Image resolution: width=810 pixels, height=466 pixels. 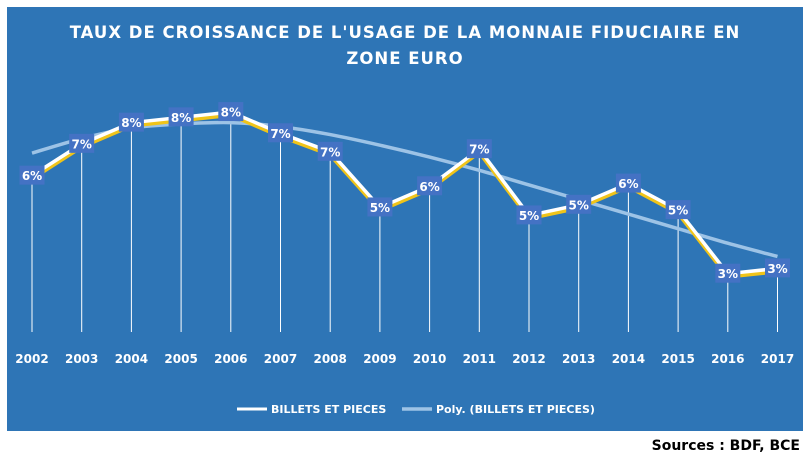 I want to click on data-label-2007: 7%, so click(x=280, y=133).